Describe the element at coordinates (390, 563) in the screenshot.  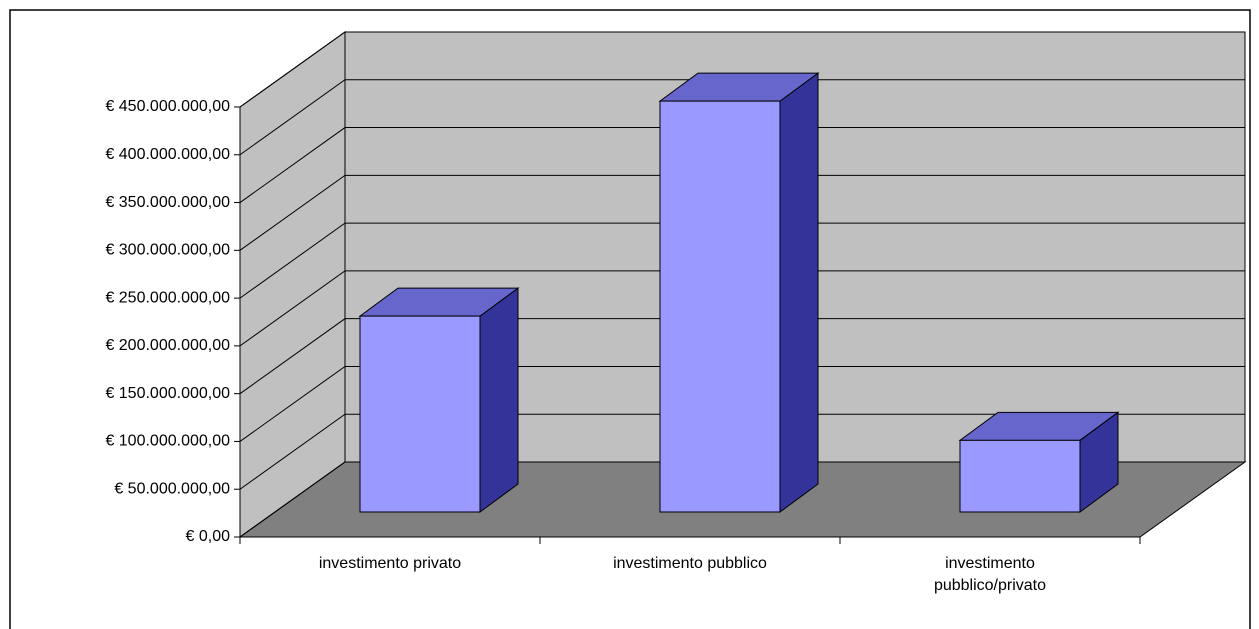
I see `x-tick-label: investimento privato` at that location.